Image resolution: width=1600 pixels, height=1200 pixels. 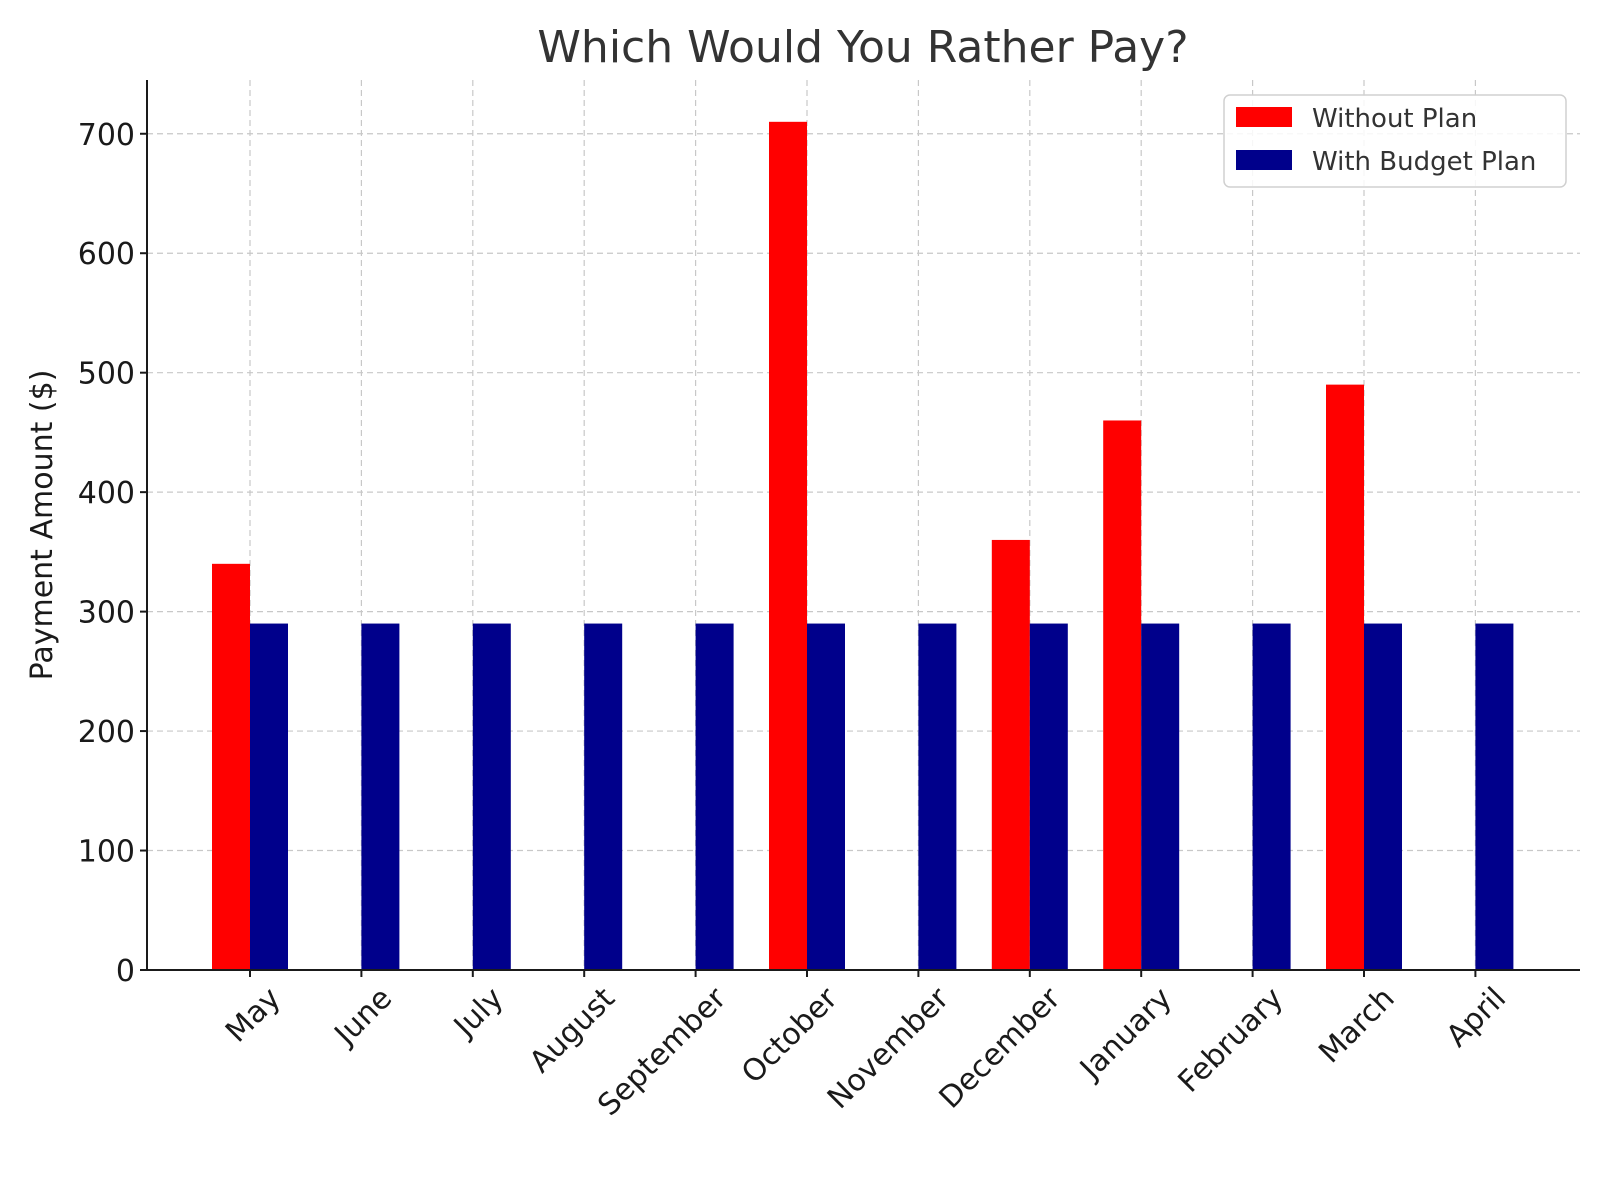 I want to click on legend: Without Plan With Budget Plan, so click(x=1395, y=141).